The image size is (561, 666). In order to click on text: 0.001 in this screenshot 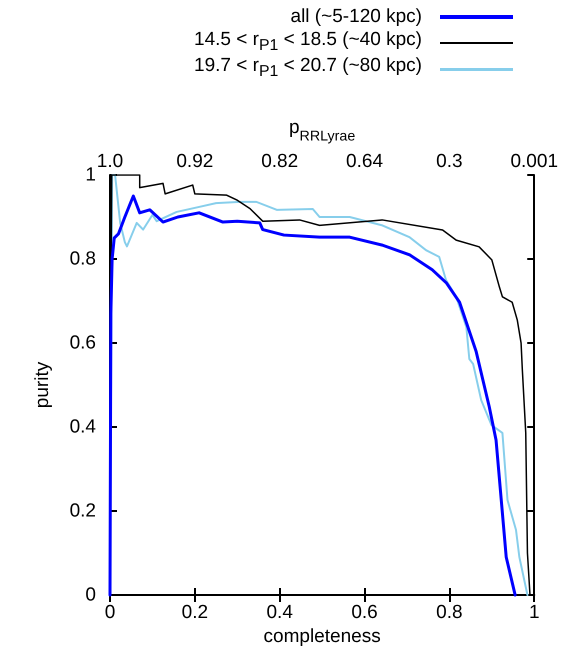, I will do `click(534, 161)`.